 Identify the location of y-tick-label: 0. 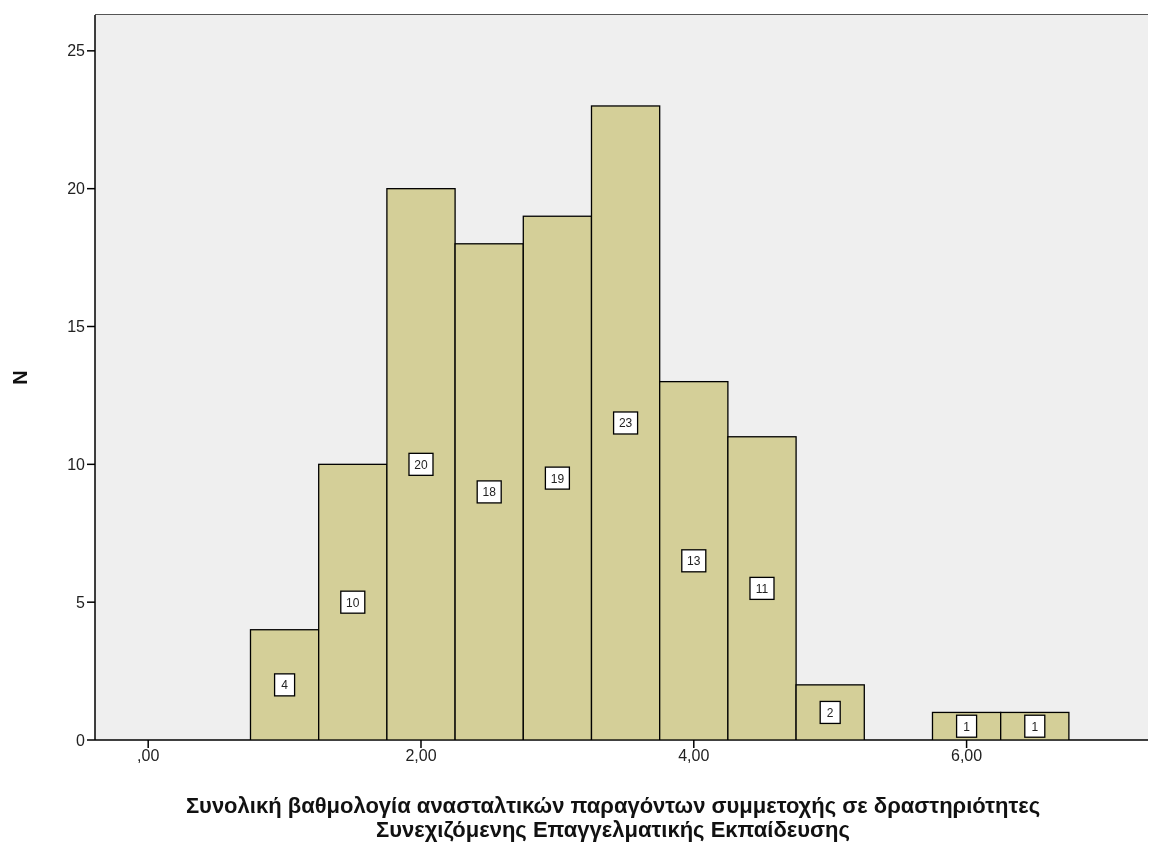
(81, 740).